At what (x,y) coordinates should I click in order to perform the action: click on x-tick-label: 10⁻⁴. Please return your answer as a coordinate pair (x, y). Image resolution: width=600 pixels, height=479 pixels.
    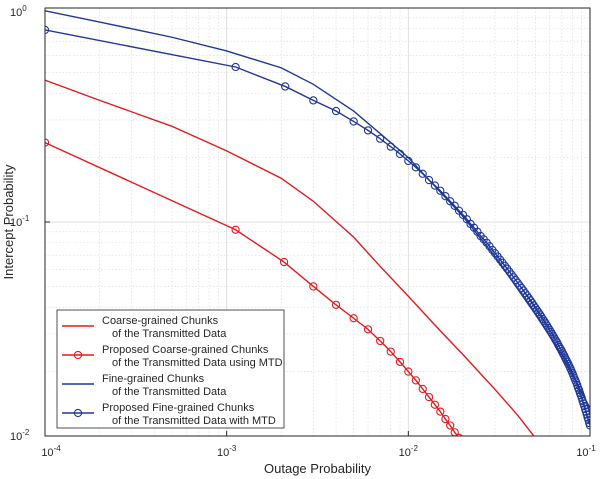
    Looking at the image, I should click on (51, 451).